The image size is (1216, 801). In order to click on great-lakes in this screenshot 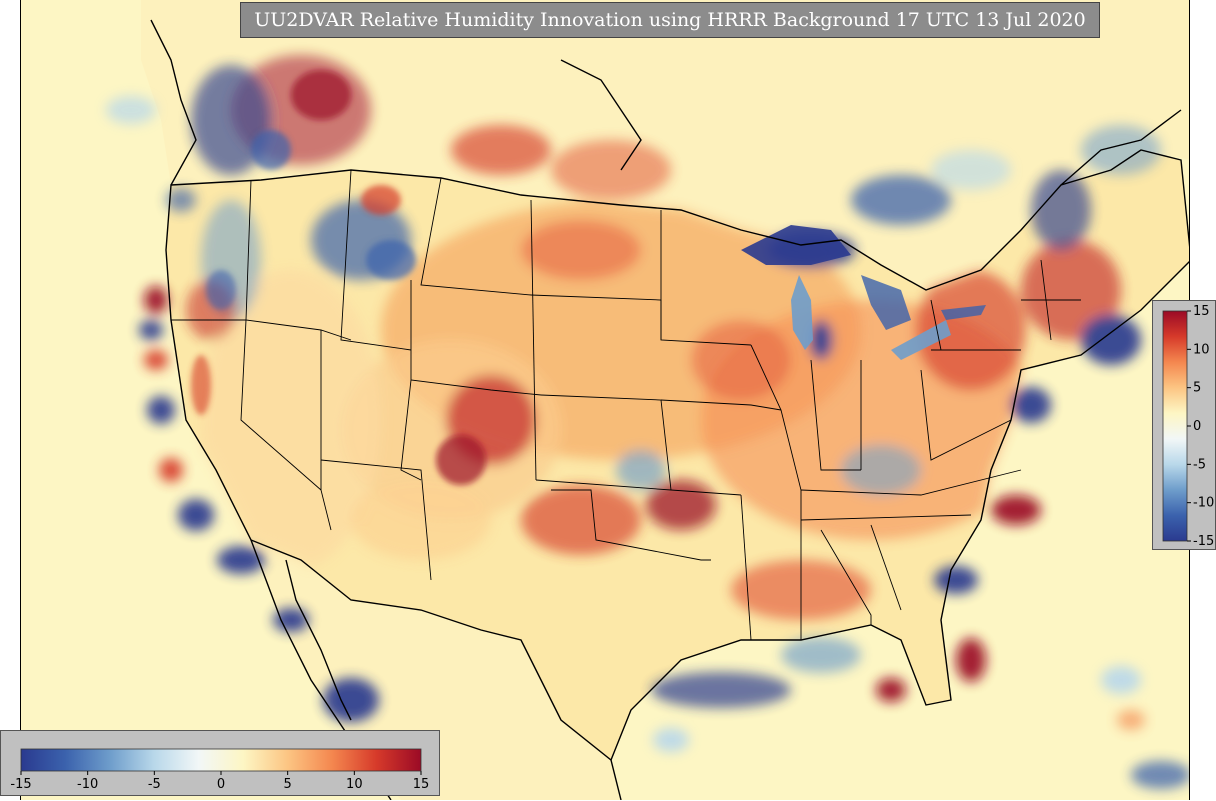, I will do `click(863, 292)`.